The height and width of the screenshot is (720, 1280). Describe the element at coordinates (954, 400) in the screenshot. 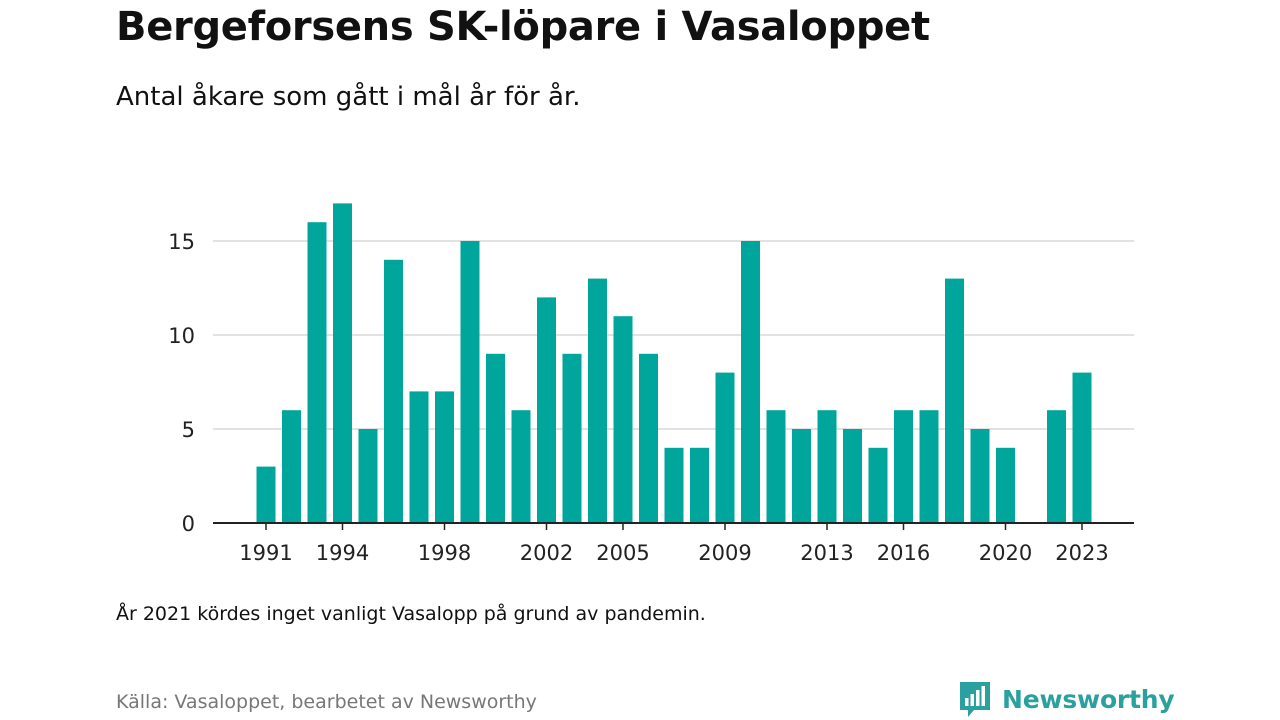

I see `bar-2018` at that location.